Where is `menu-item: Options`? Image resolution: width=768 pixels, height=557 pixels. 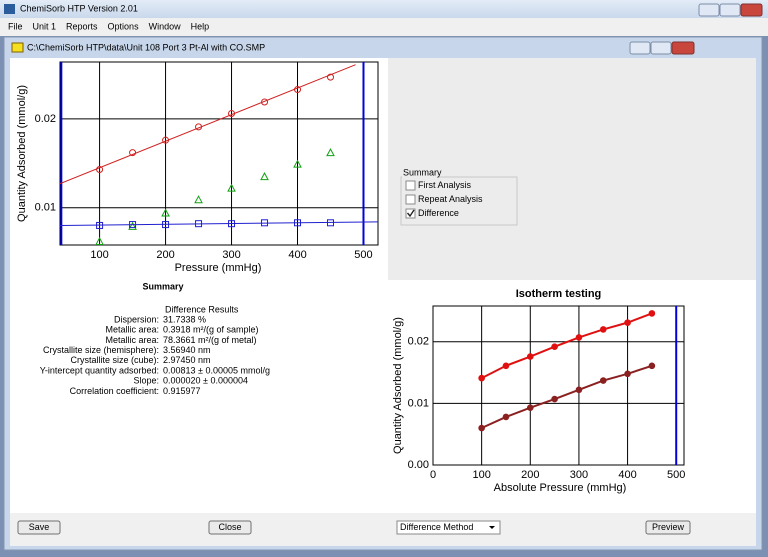 menu-item: Options is located at coordinates (124, 26).